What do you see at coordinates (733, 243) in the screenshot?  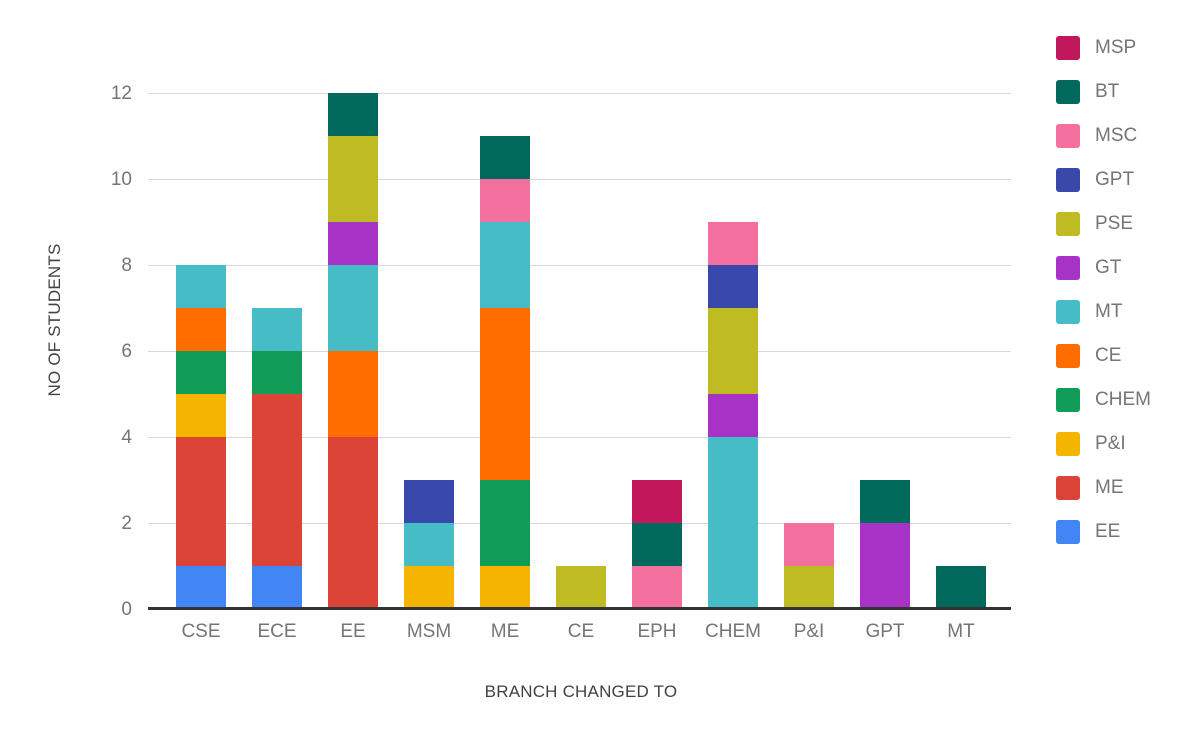 I see `bar-segment-MSC-CHEM` at bounding box center [733, 243].